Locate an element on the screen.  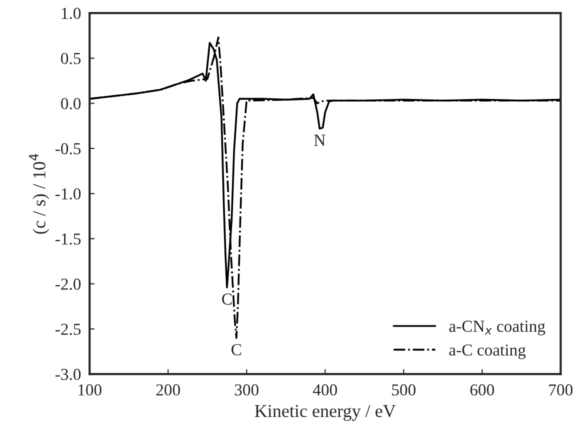
y-tick-label: 0.5 is located at coordinates (71, 58).